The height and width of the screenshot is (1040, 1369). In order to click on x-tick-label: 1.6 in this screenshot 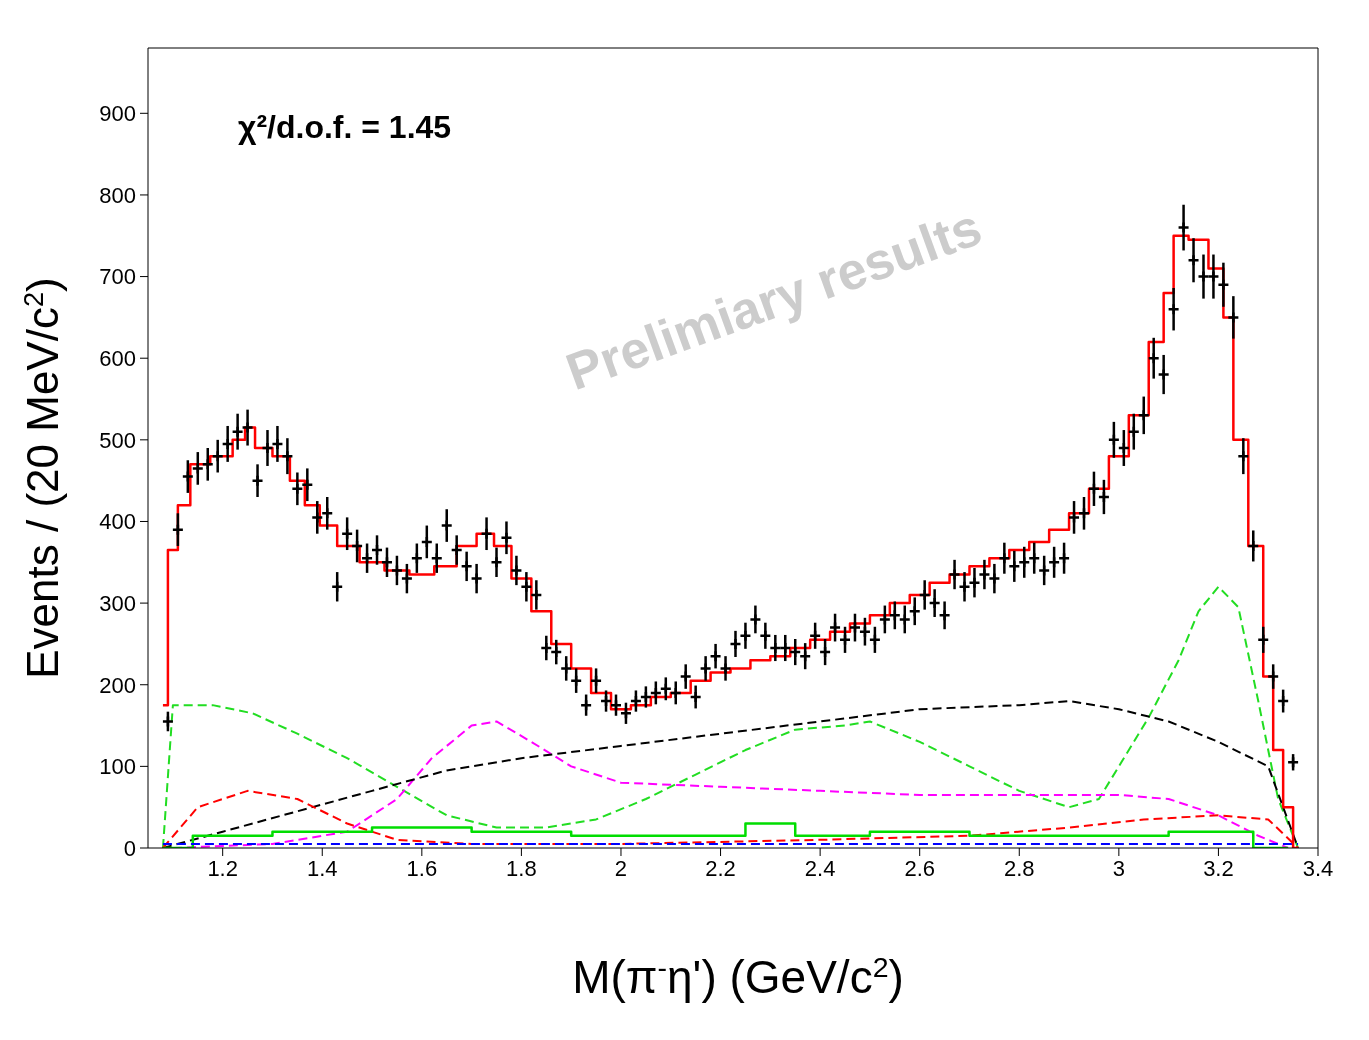, I will do `click(422, 868)`.